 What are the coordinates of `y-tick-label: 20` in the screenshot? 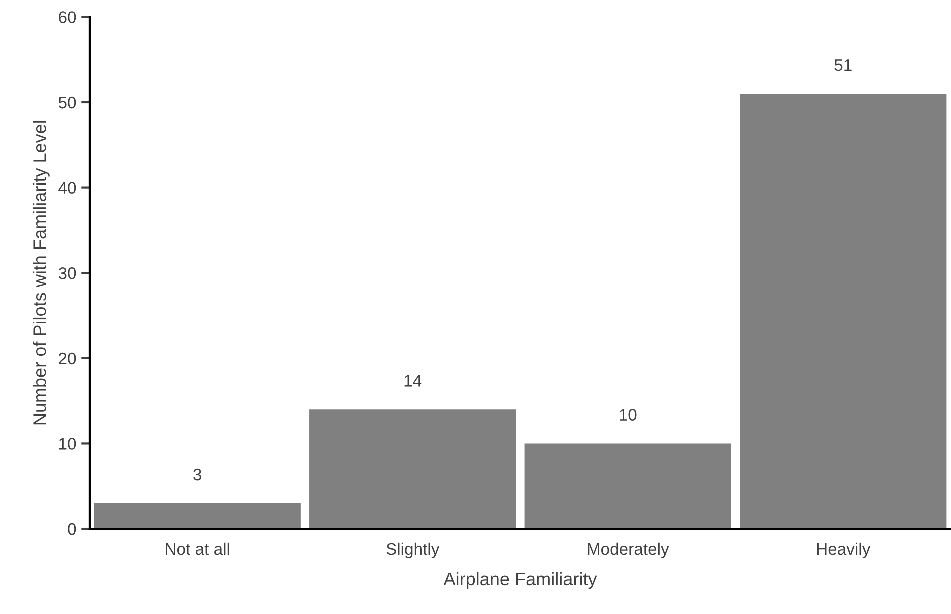 It's located at (67, 358).